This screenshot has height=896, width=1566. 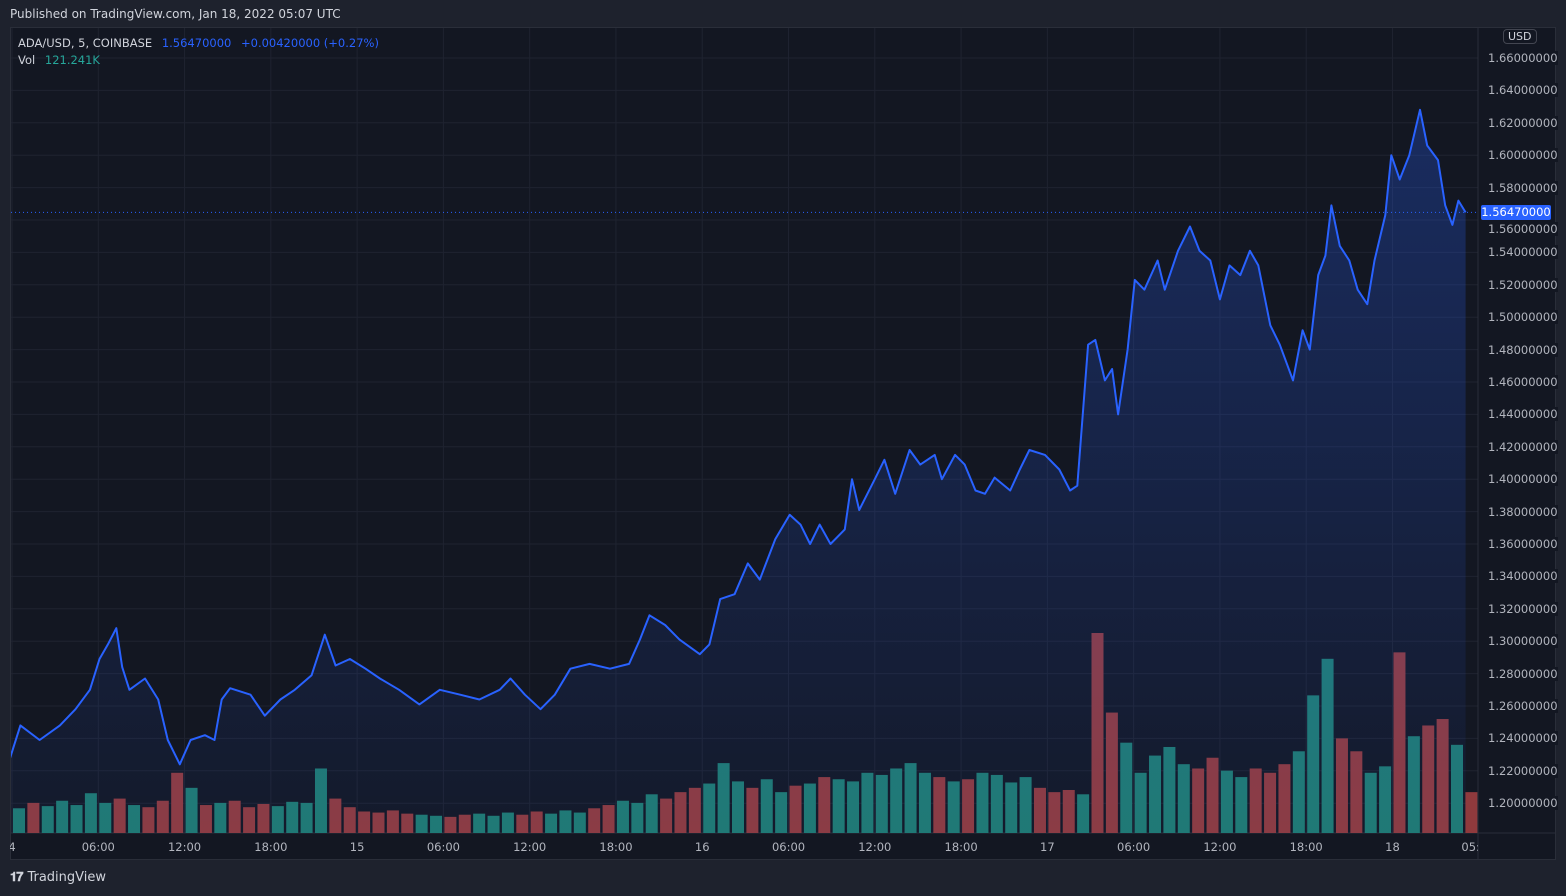 I want to click on price-tick-label: 1.60000000, so click(x=1523, y=155).